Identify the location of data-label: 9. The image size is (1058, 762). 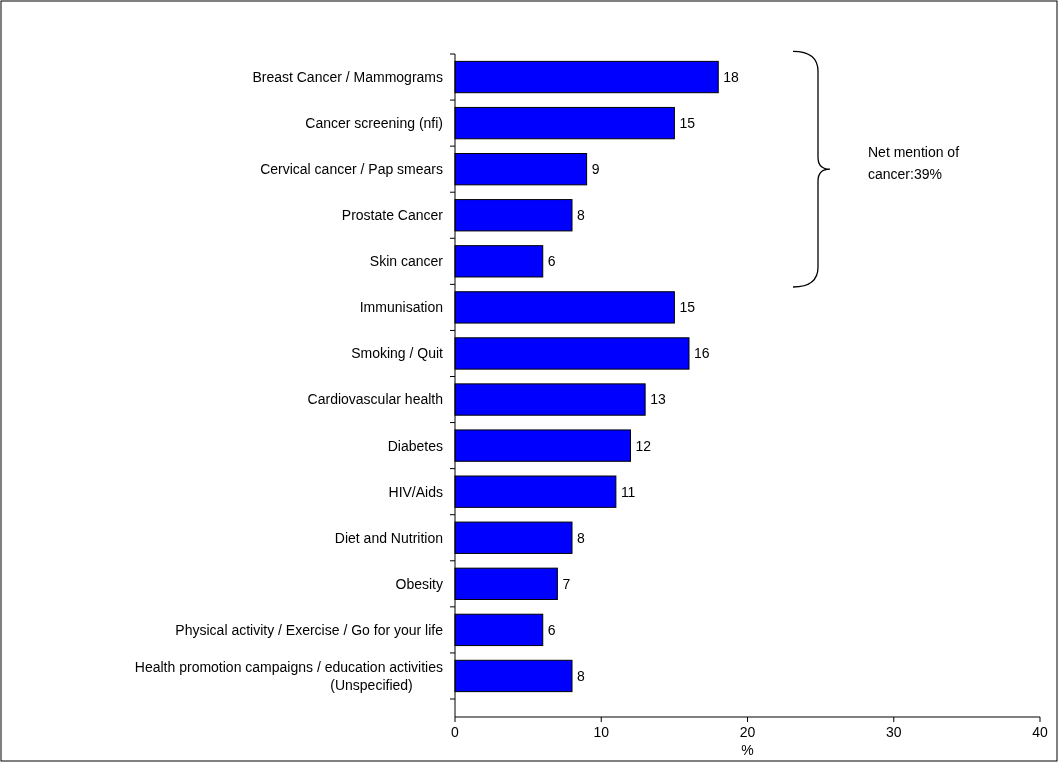
(595, 169).